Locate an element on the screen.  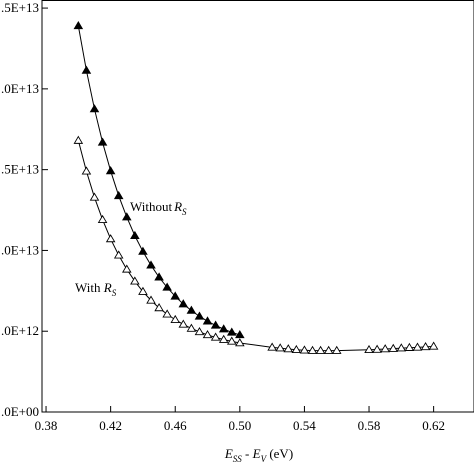
x-tick-label: 0.50 is located at coordinates (239, 425).